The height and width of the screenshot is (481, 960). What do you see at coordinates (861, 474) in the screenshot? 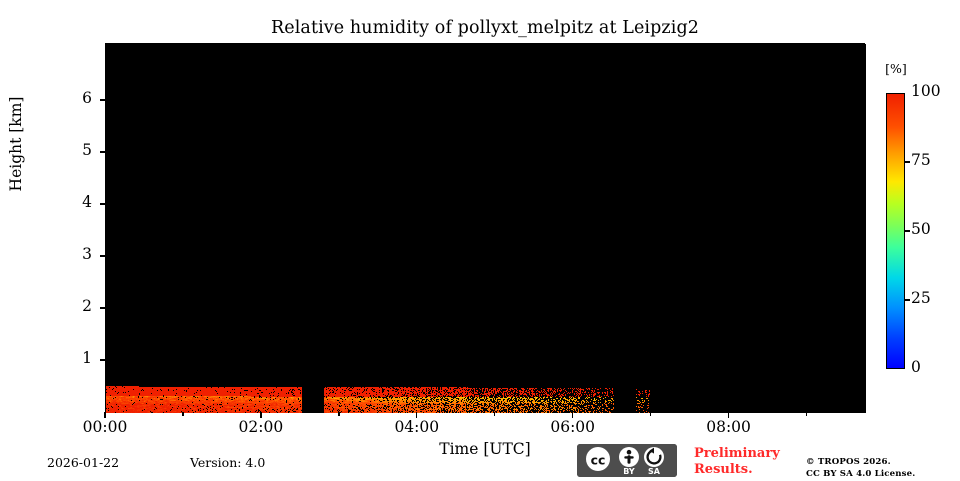
I see `copyright-line-2: CC BY SA 4.0 License.` at bounding box center [861, 474].